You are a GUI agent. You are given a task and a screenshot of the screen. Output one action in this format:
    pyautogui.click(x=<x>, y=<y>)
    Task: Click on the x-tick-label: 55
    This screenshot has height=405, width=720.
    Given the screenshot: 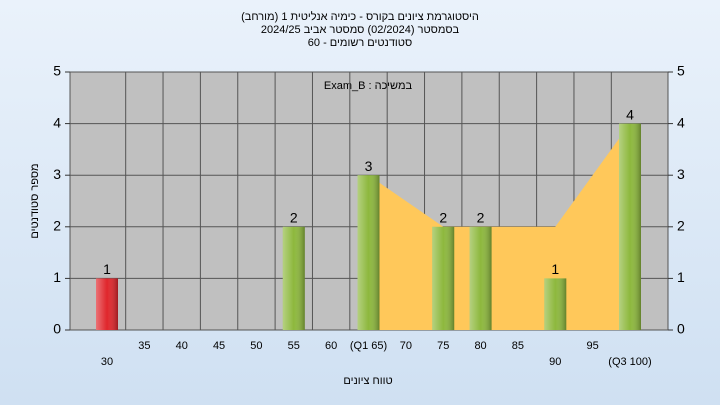 What is the action you would take?
    pyautogui.click(x=294, y=346)
    